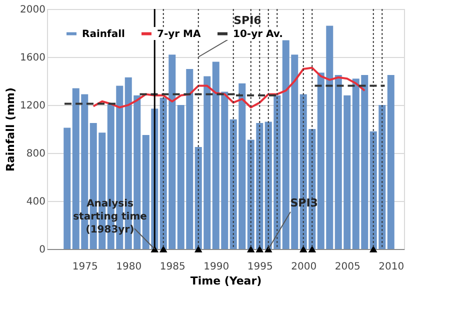  Describe the element at coordinates (347, 267) in the screenshot. I see `x-tick-label: 2005` at that location.